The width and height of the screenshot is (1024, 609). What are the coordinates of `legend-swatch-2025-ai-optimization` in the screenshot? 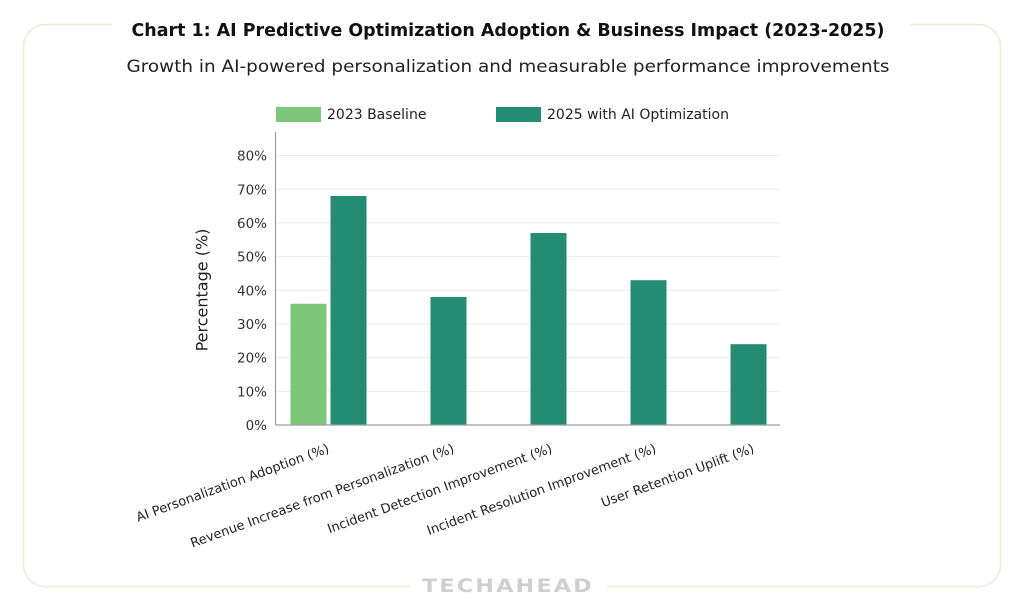 It's located at (518, 114).